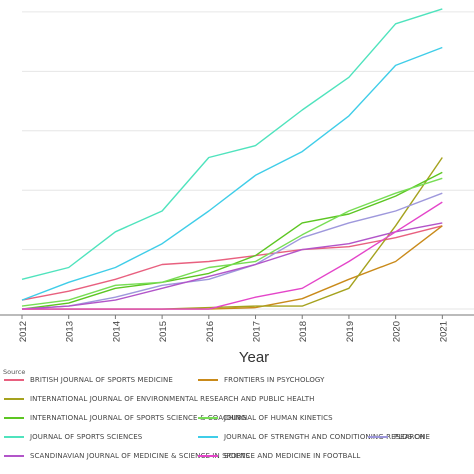  I want to click on legend-item: BRITISH JOURNAL OF SPORTS MEDICINE, so click(88, 380).